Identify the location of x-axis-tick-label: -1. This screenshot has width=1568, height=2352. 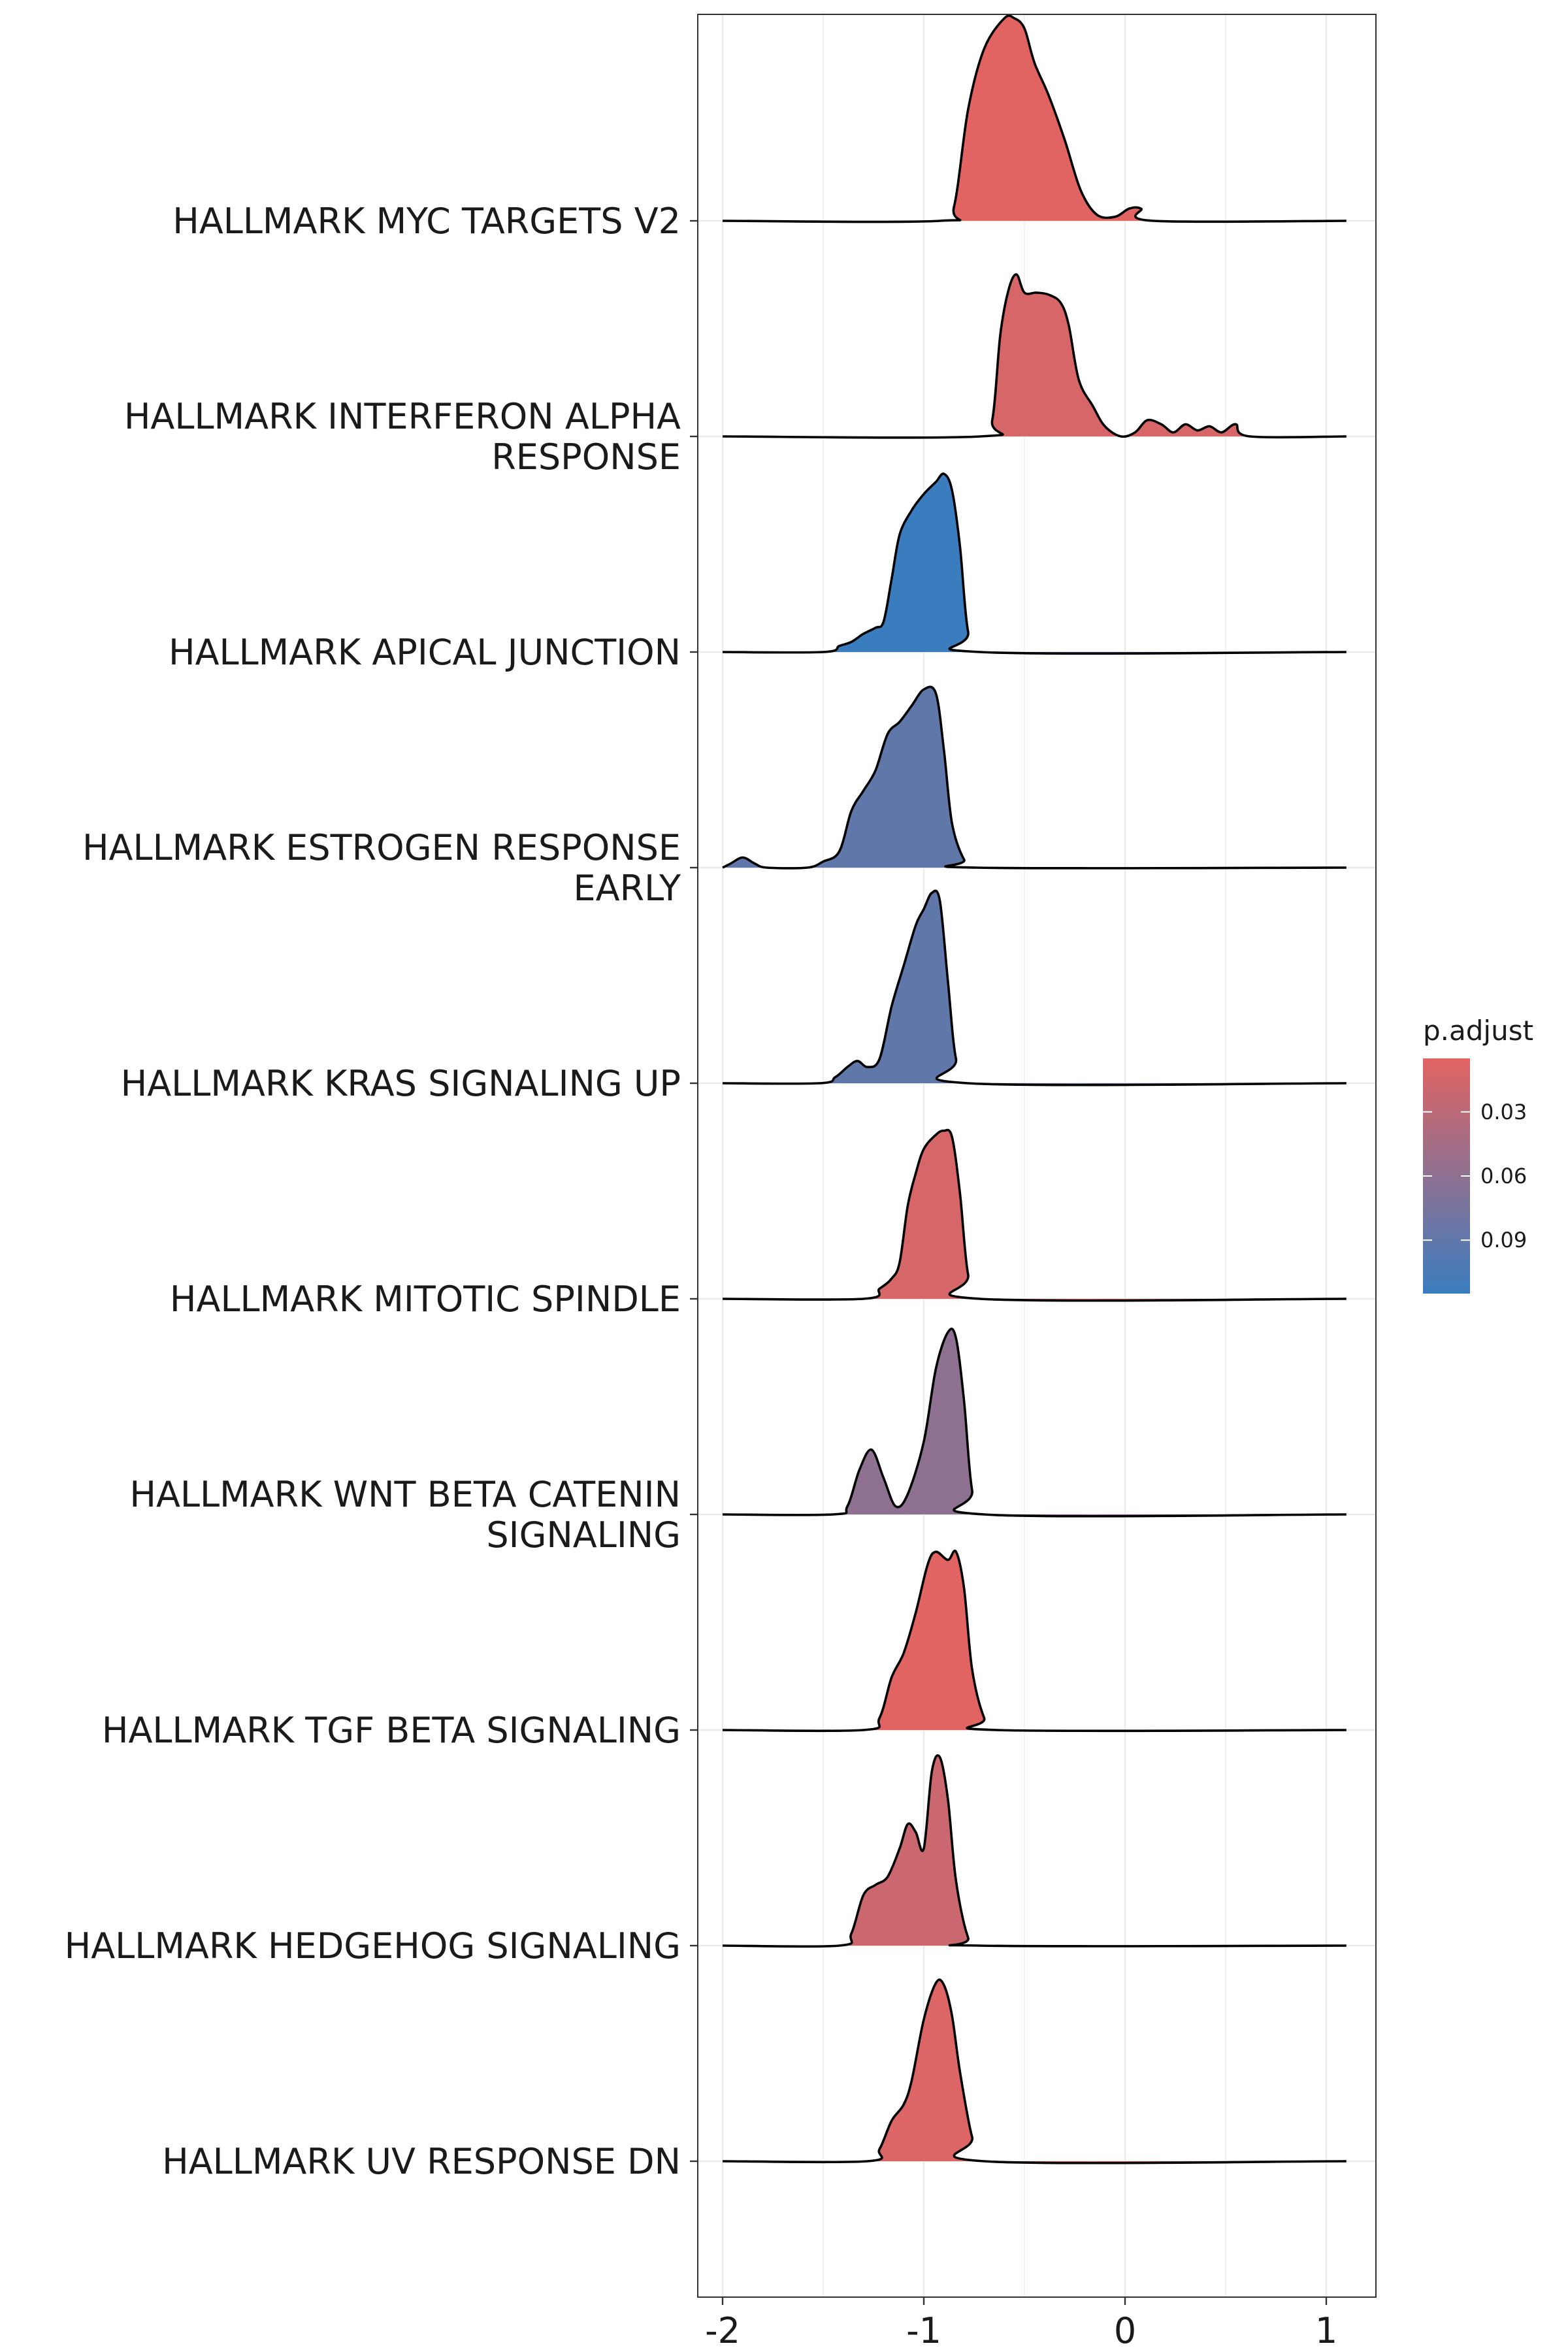
(923, 2330).